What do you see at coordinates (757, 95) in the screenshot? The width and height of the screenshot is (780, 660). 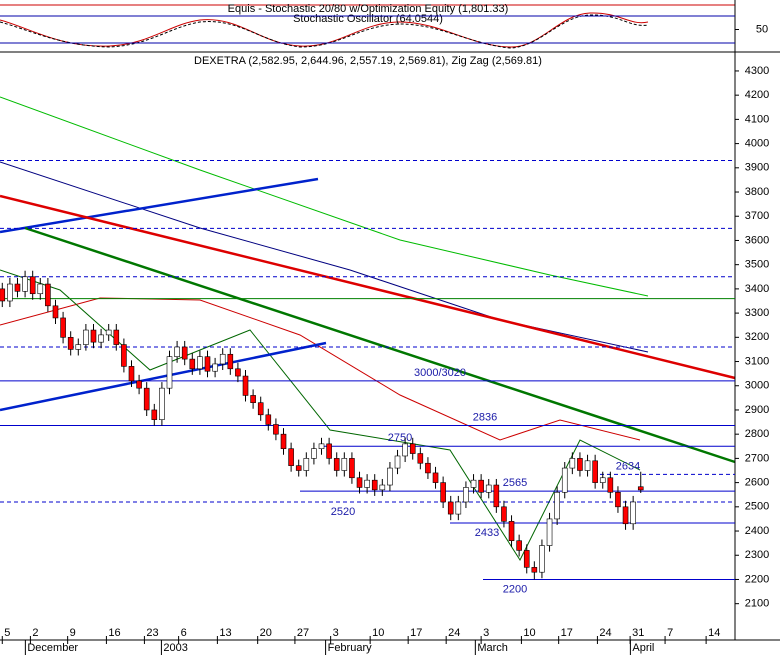 I see `y-tick-label: 4200` at bounding box center [757, 95].